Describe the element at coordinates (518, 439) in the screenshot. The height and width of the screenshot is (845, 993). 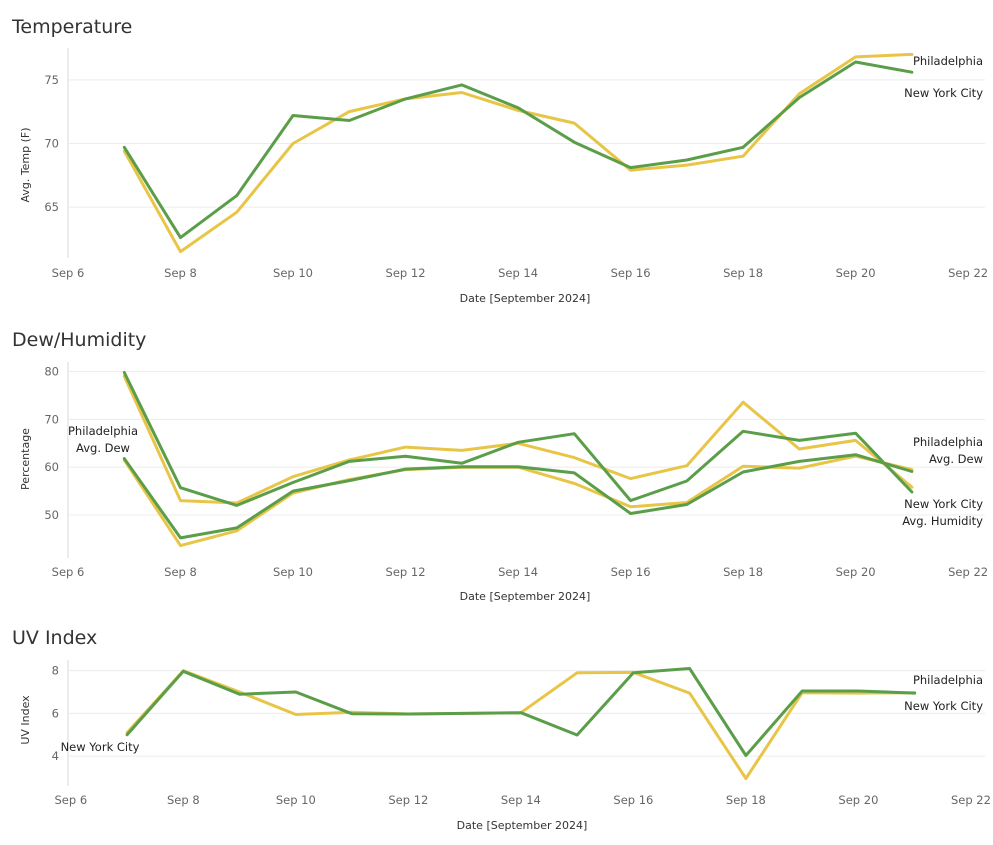
I see `series-line-new-york-city-avg-humidity` at that location.